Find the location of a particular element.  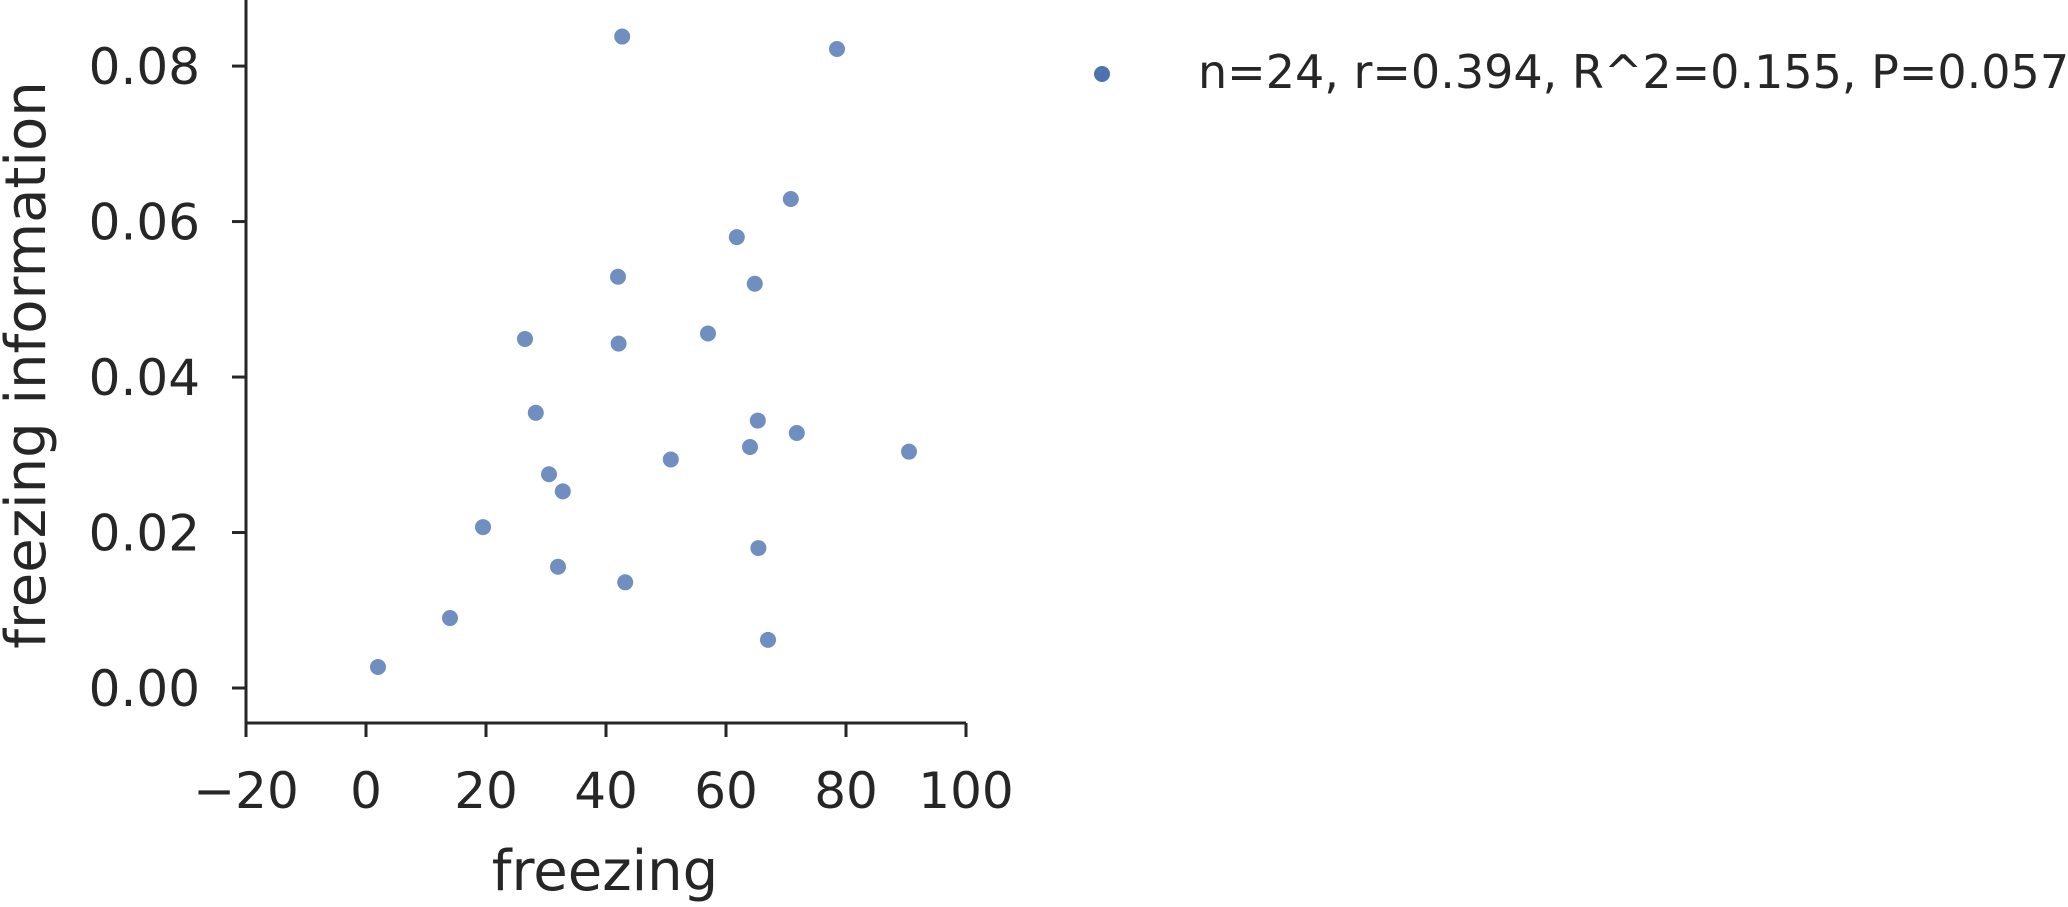

x-ticks: −20 0 20 40 60 80 100 is located at coordinates (603, 771).